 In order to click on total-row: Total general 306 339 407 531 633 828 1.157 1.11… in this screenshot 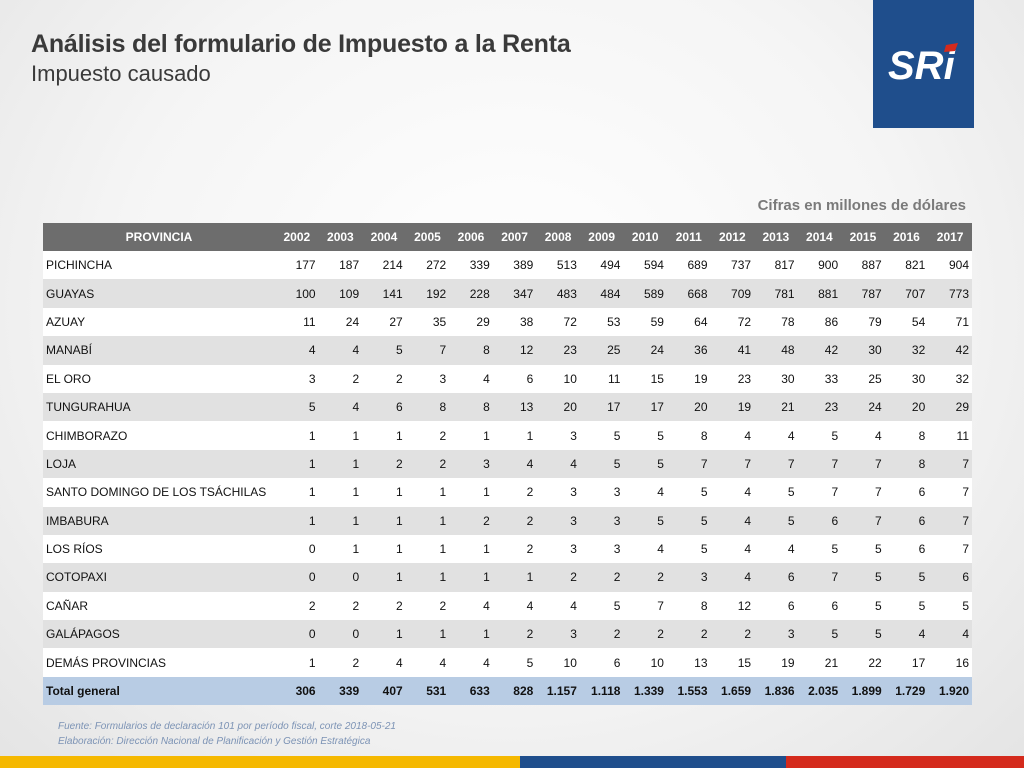, I will do `click(507, 691)`.